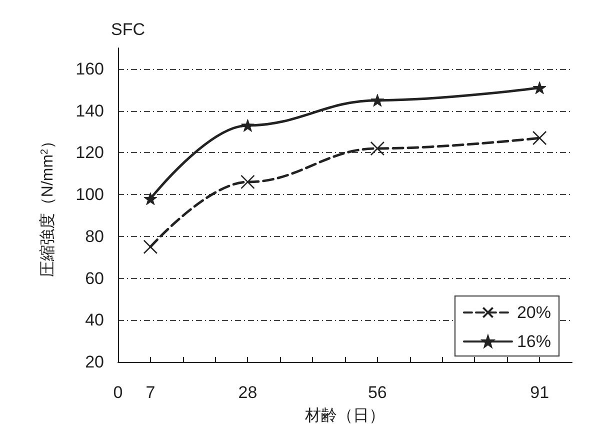 The image size is (589, 446). What do you see at coordinates (90, 194) in the screenshot?
I see `y-tick-label: 100` at bounding box center [90, 194].